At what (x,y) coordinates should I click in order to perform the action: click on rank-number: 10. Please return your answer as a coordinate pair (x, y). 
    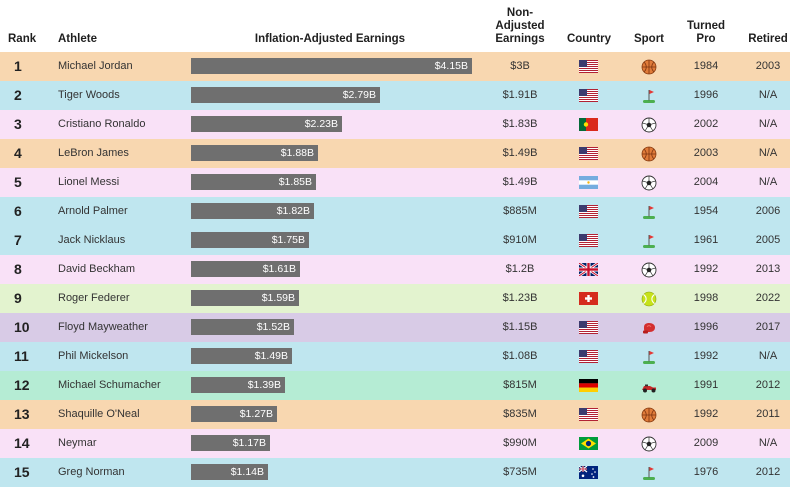
    Looking at the image, I should click on (22, 327).